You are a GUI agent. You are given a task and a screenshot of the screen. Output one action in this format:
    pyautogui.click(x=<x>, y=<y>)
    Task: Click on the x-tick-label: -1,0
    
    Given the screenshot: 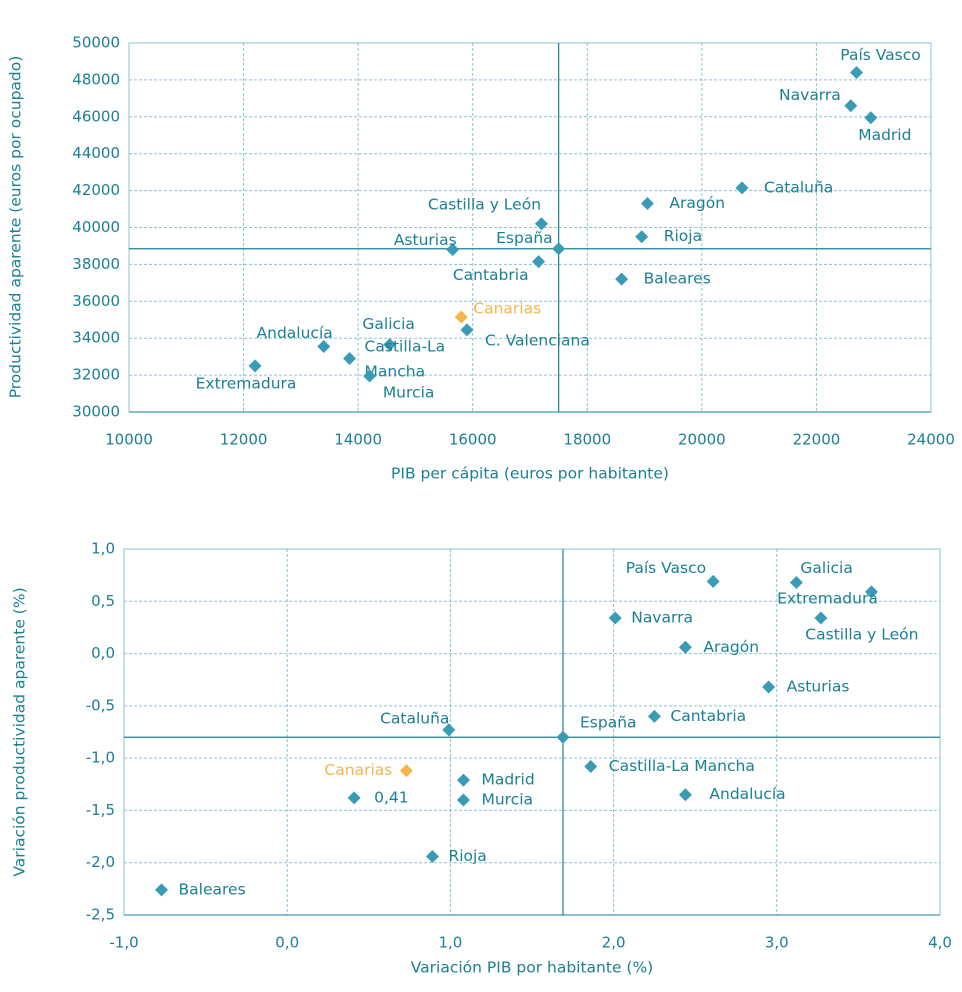 What is the action you would take?
    pyautogui.click(x=123, y=943)
    